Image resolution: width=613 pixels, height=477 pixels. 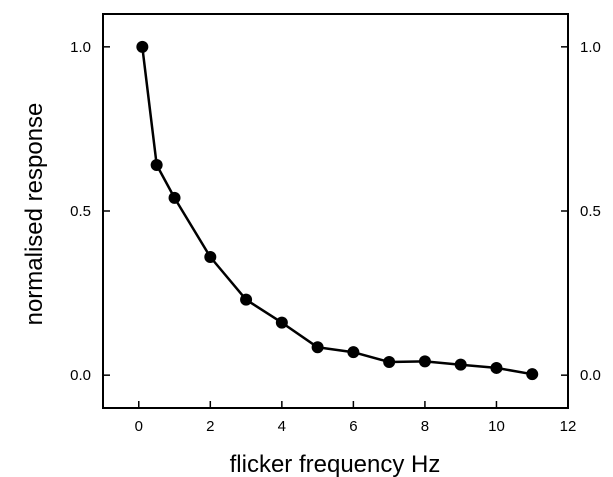 What do you see at coordinates (353, 426) in the screenshot?
I see `x-tick-label: 6` at bounding box center [353, 426].